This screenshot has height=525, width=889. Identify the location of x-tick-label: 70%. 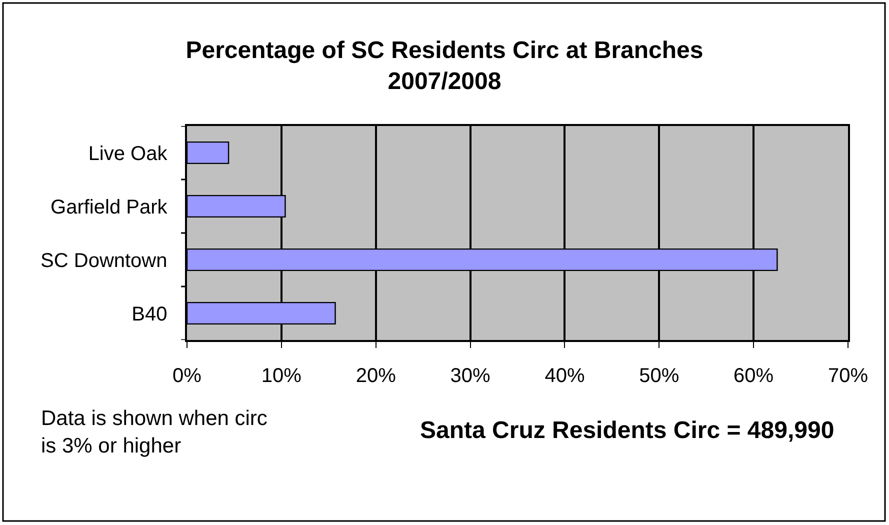
(848, 375).